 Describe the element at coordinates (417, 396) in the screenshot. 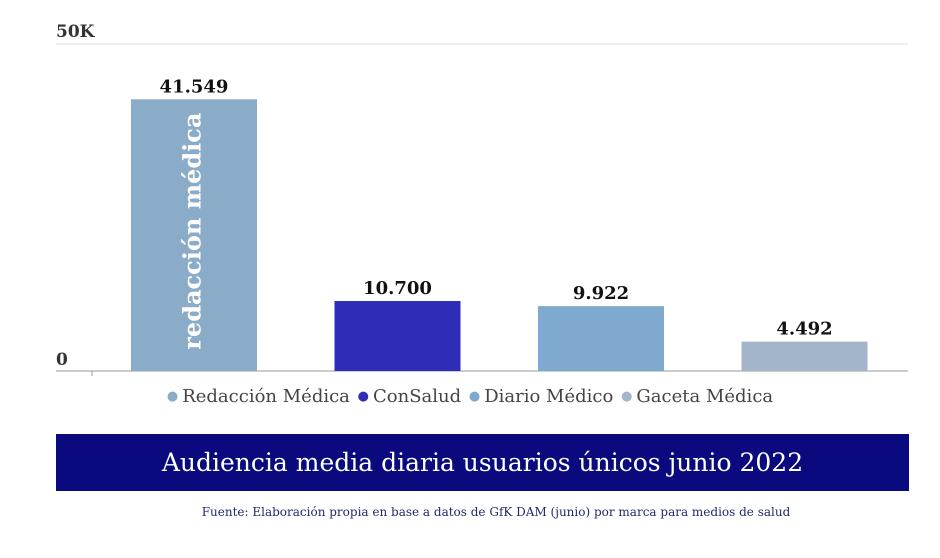

I see `legend-label: ConSalud` at that location.